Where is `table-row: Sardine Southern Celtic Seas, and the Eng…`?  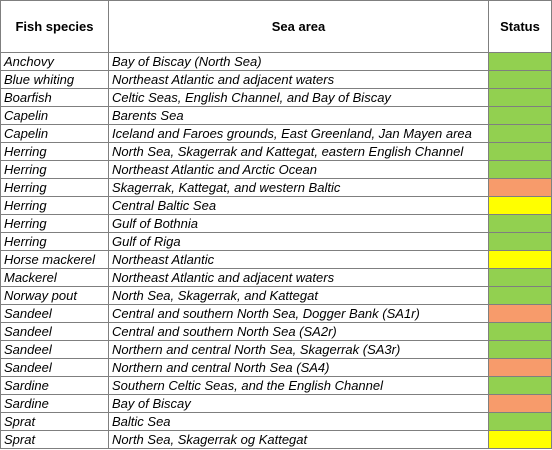
table-row: Sardine Southern Celtic Seas, and the Eng… is located at coordinates (276, 385).